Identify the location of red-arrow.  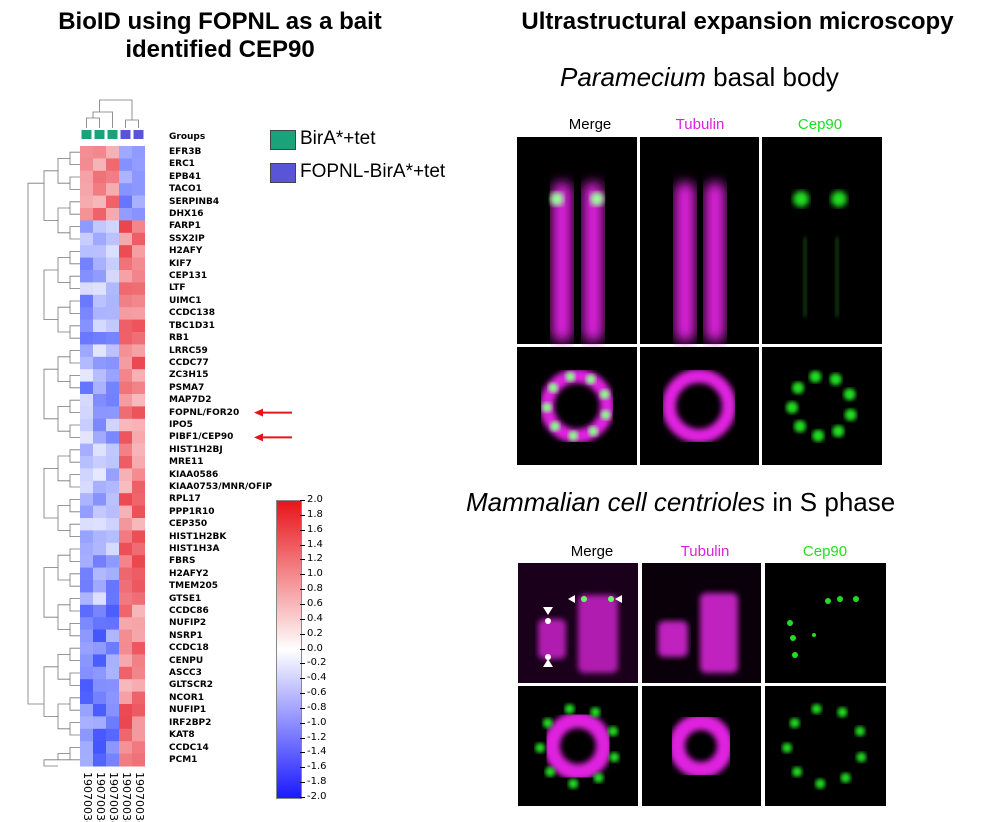
(273, 412).